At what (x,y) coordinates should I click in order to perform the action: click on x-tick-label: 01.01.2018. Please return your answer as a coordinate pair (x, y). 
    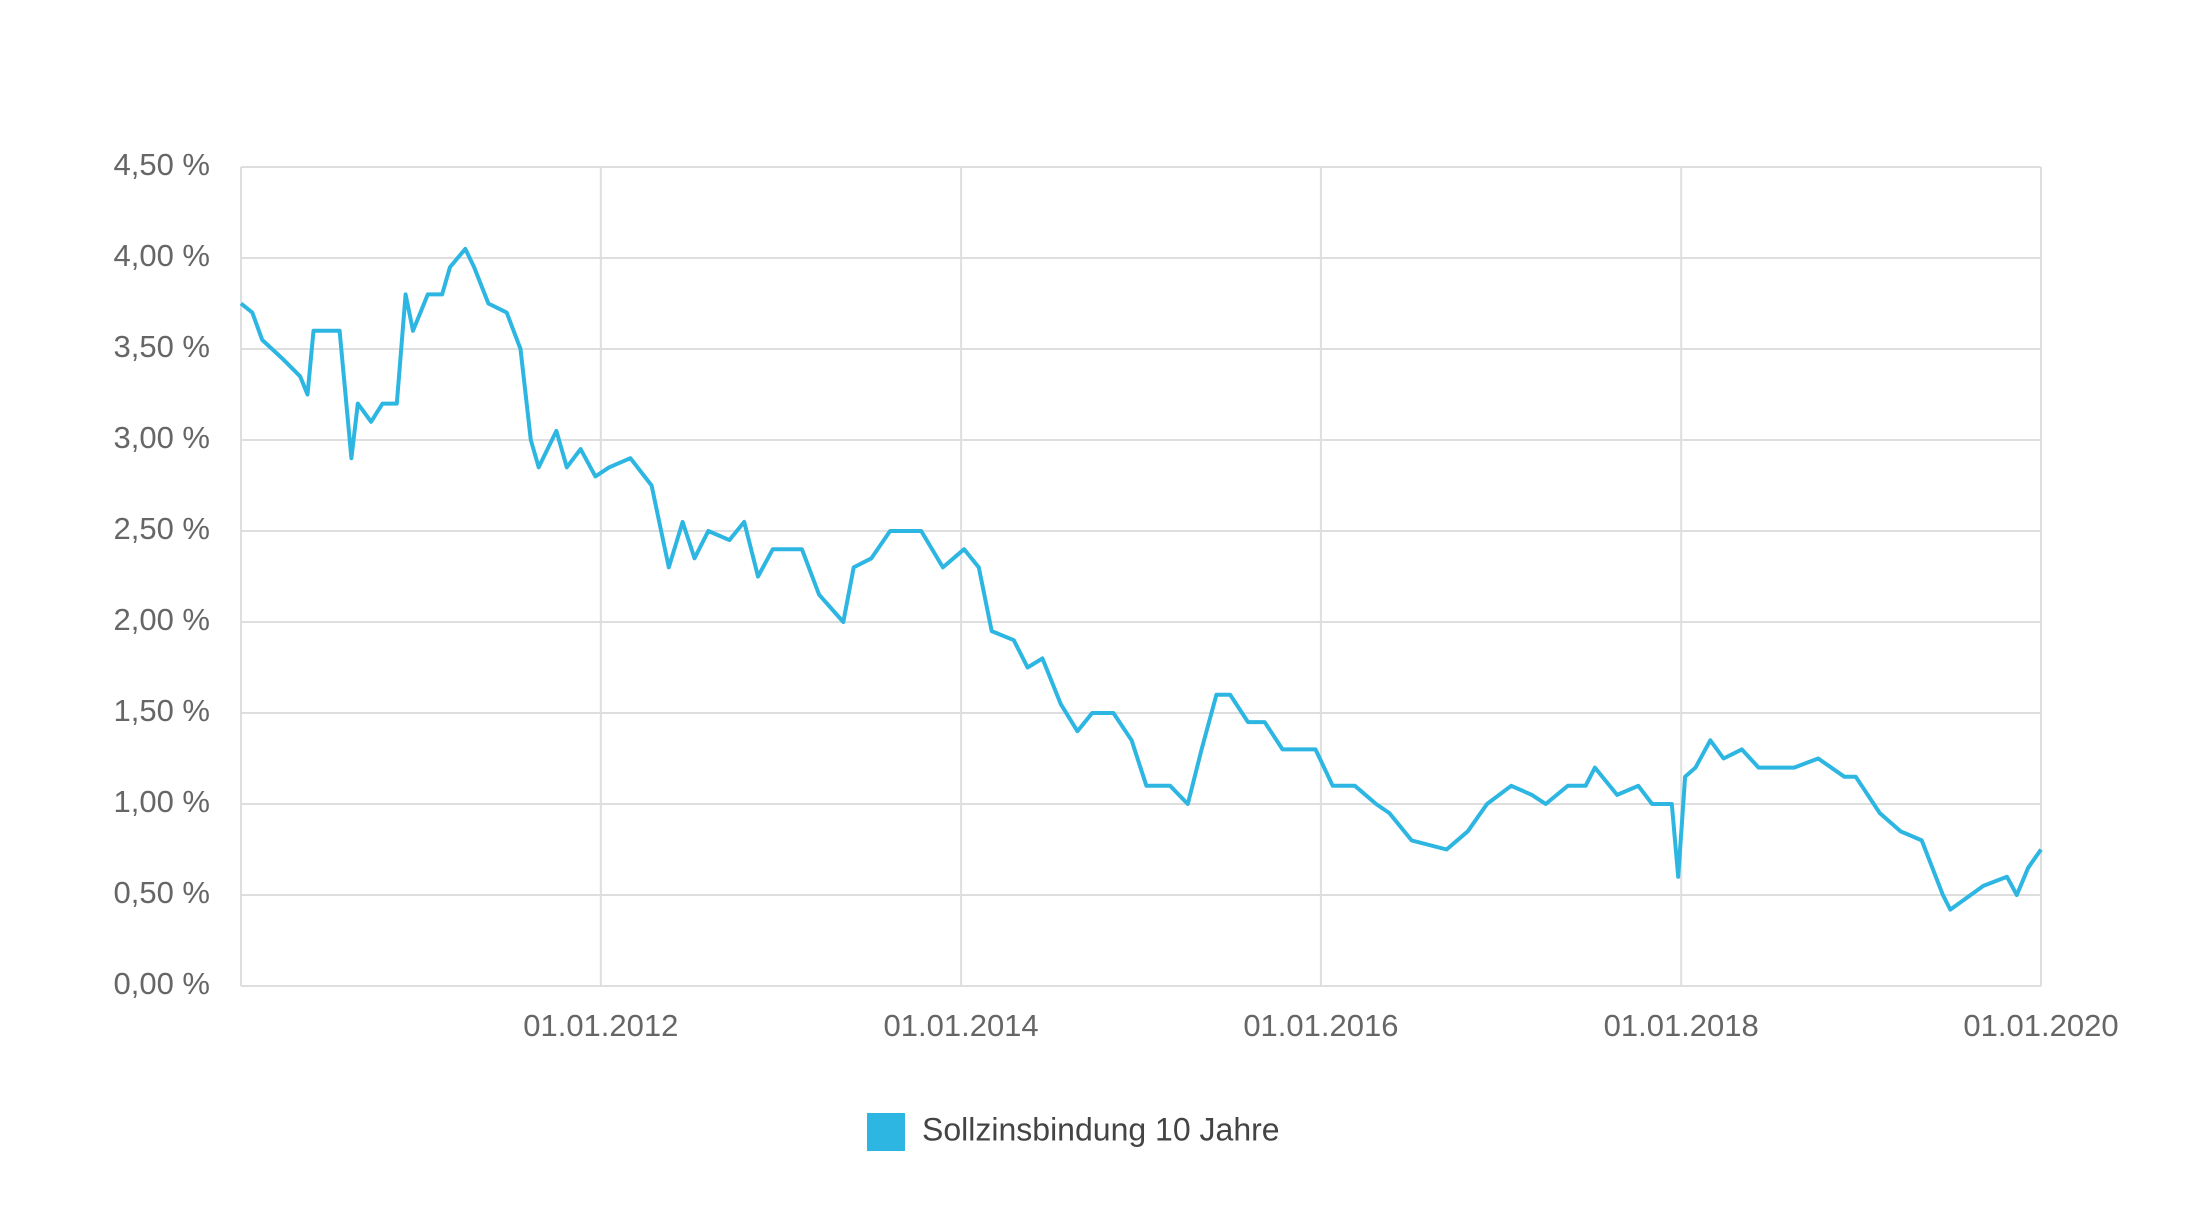
    Looking at the image, I should click on (1681, 1025).